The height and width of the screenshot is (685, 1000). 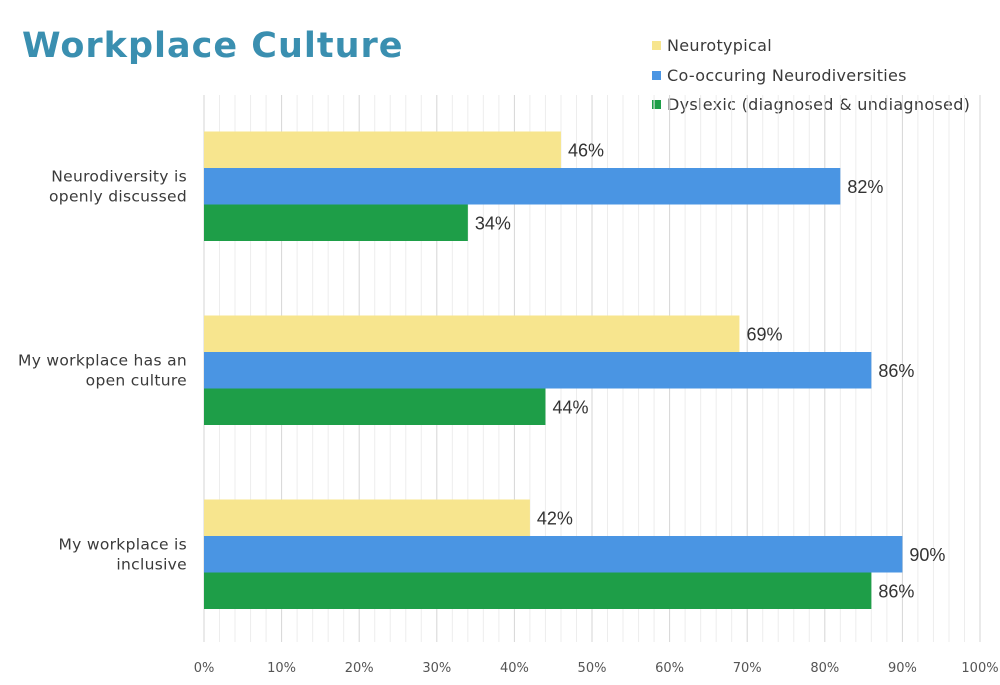 What do you see at coordinates (592, 668) in the screenshot?
I see `x-tick-label: 50%` at bounding box center [592, 668].